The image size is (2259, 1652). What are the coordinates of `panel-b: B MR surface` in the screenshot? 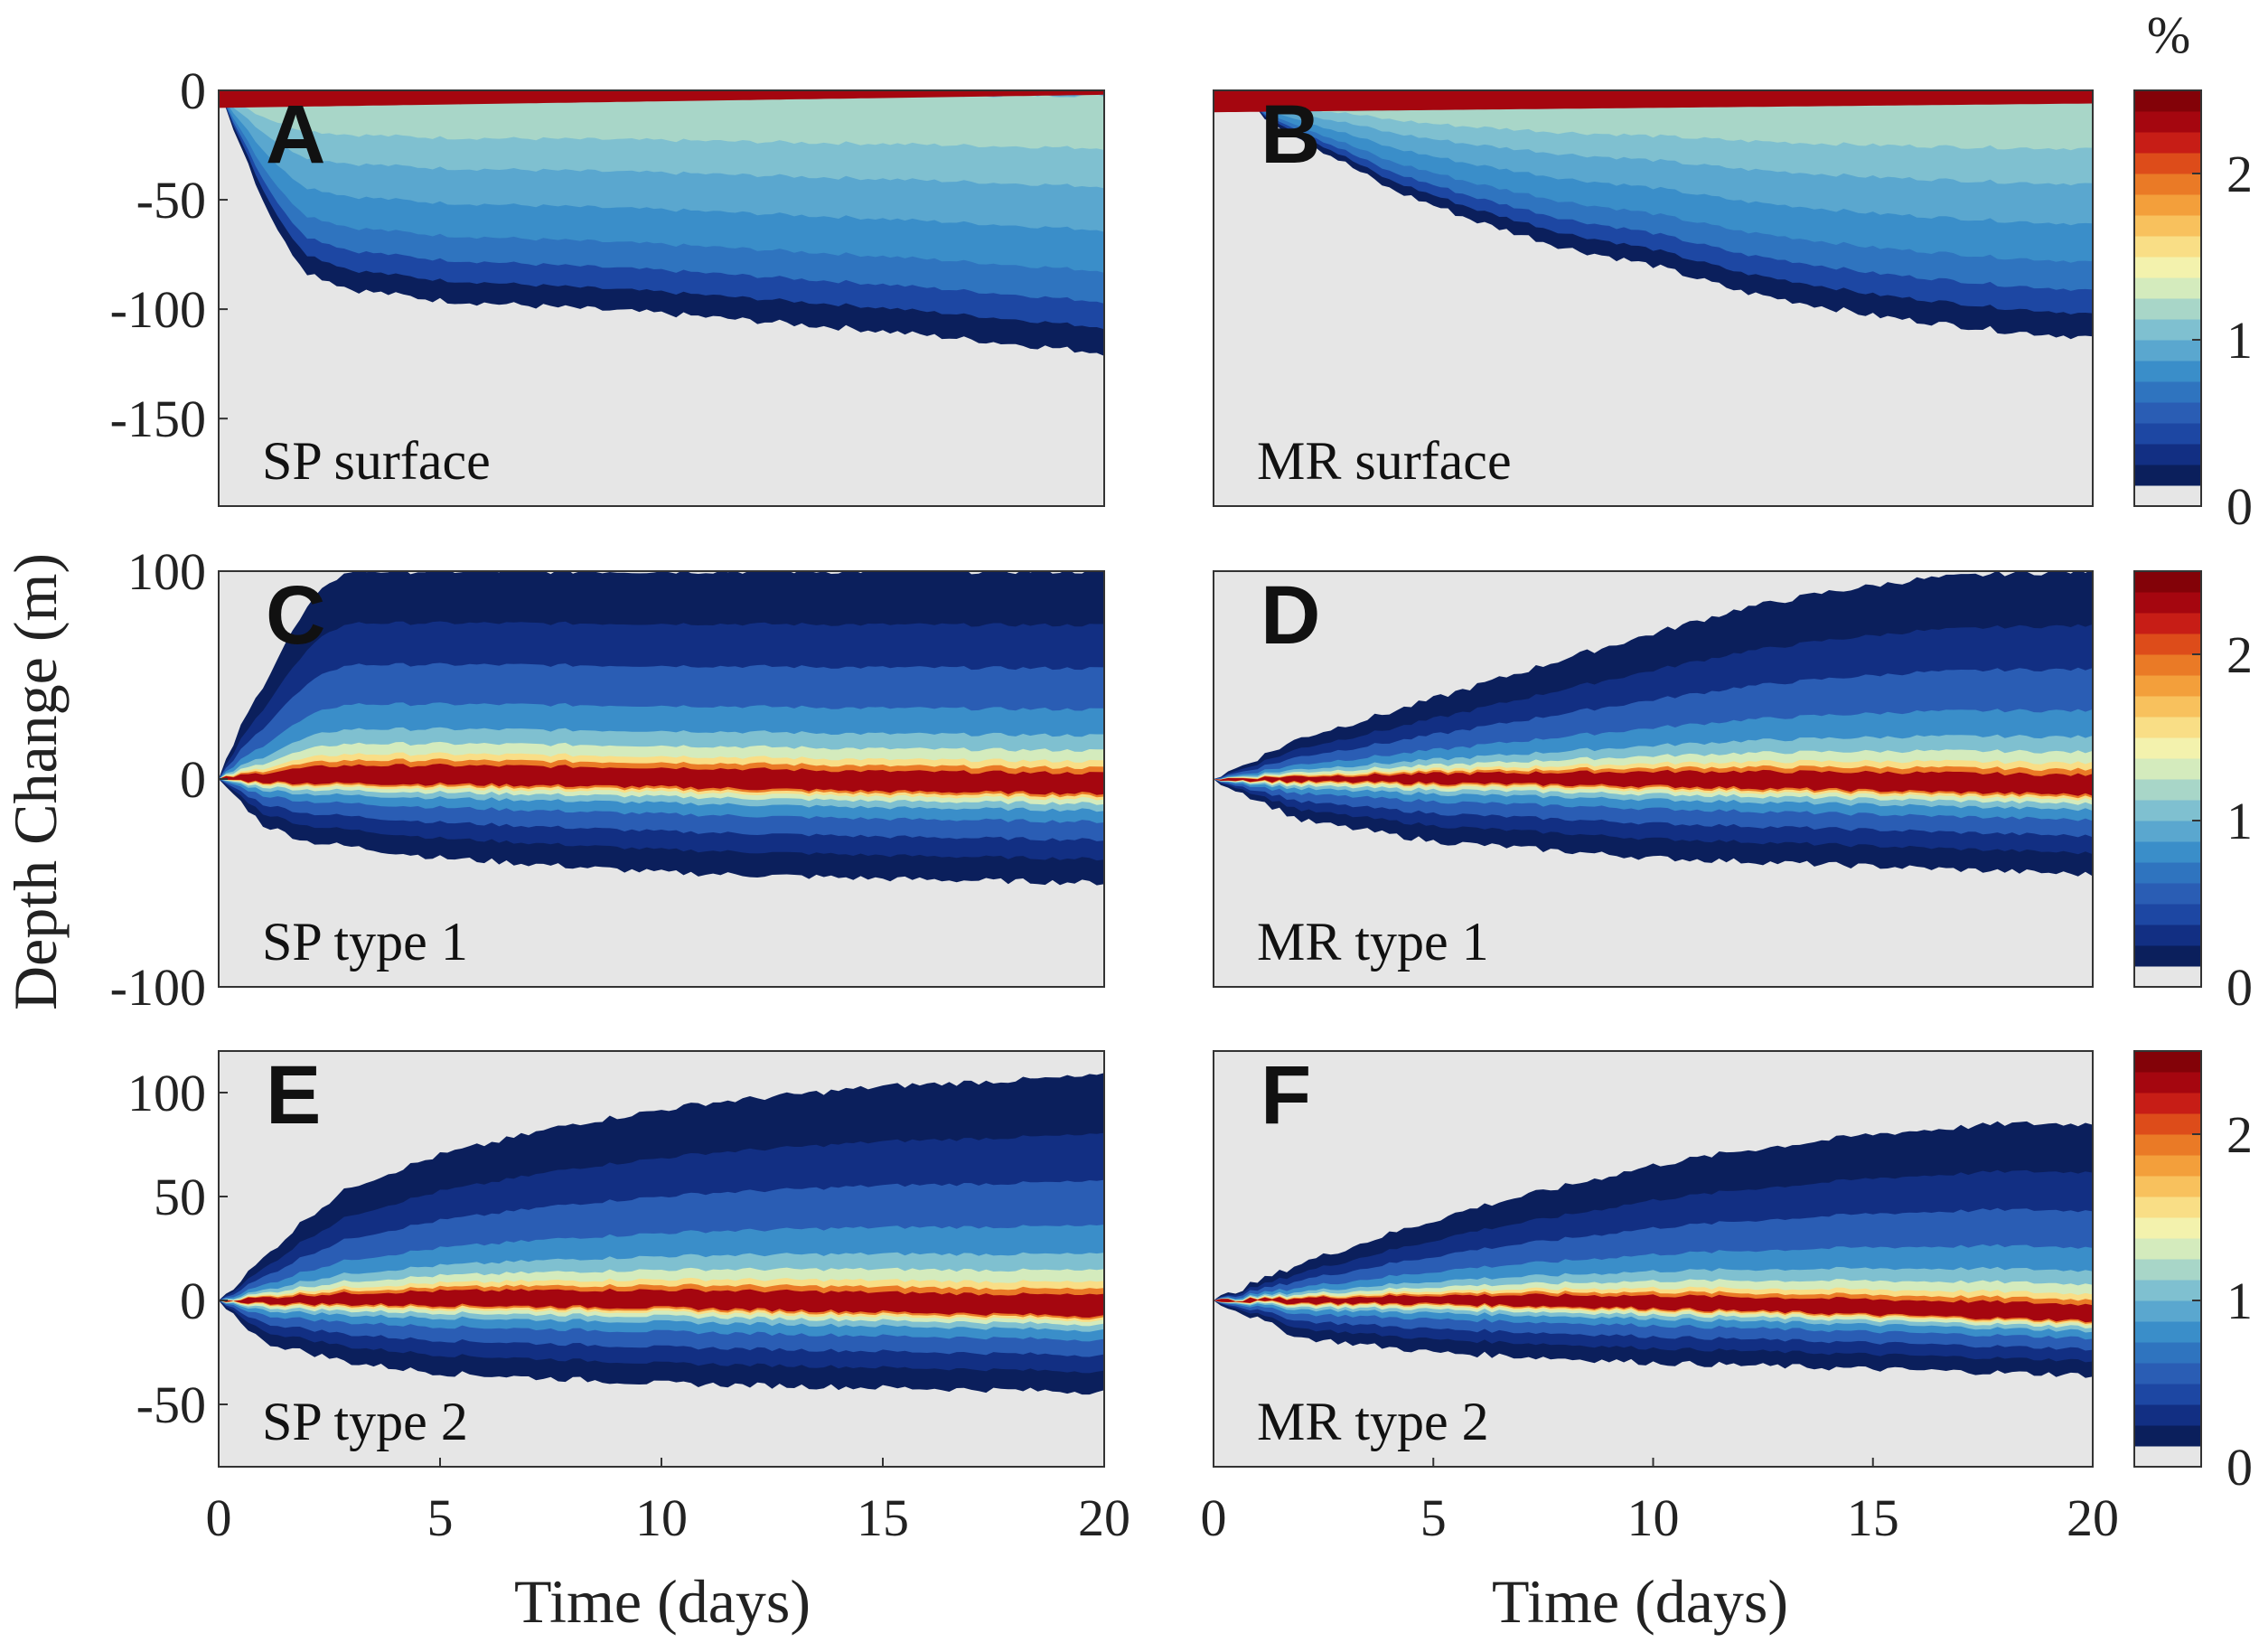 It's located at (1653, 298).